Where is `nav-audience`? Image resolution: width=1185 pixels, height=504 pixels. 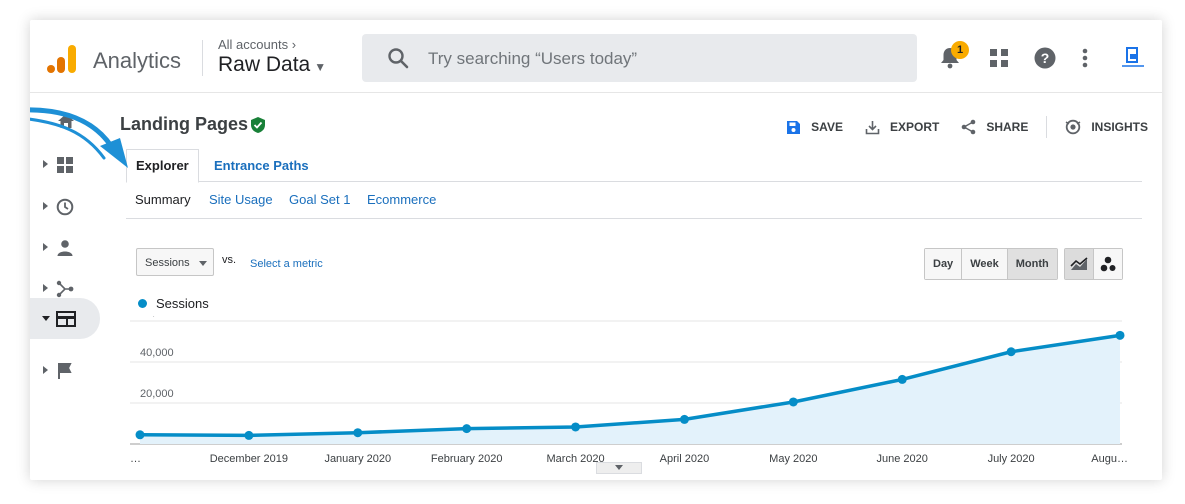 nav-audience is located at coordinates (65, 249).